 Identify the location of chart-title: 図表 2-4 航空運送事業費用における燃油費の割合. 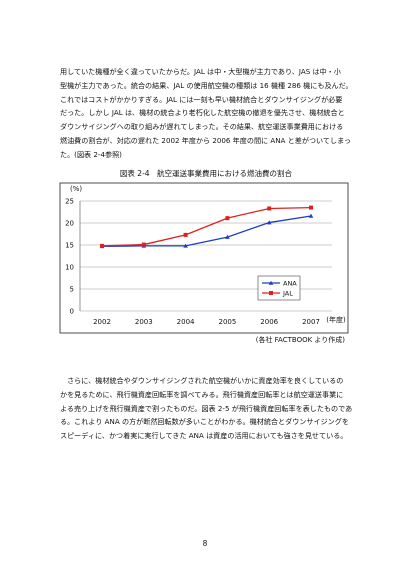
(206, 173).